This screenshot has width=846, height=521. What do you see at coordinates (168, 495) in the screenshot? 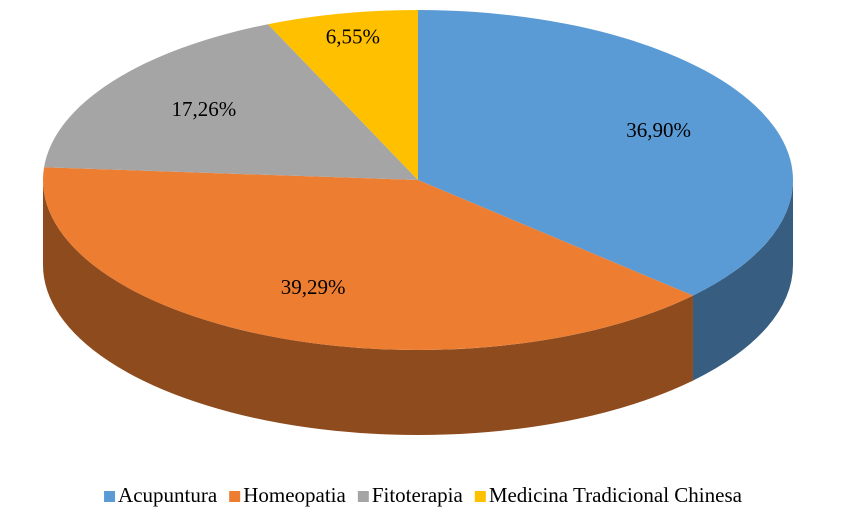
I see `legend-label: Acupuntura` at bounding box center [168, 495].